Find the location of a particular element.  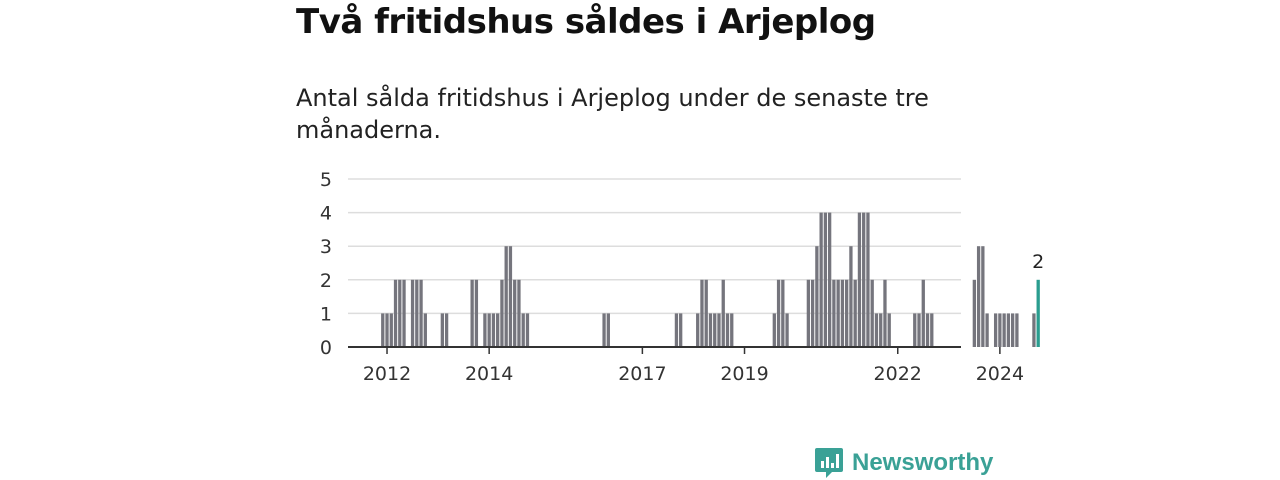

x-tick-label: 2024 is located at coordinates (1000, 374).